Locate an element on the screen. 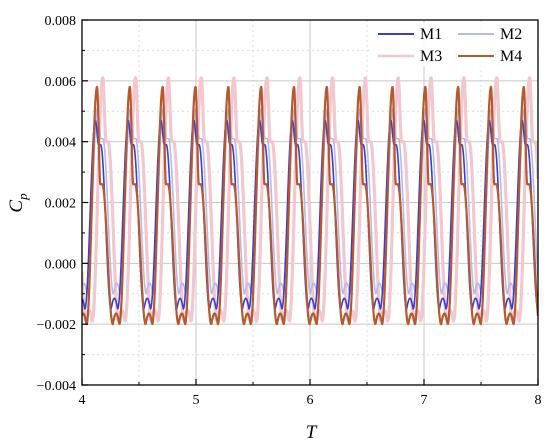  legend-background is located at coordinates (453, 45).